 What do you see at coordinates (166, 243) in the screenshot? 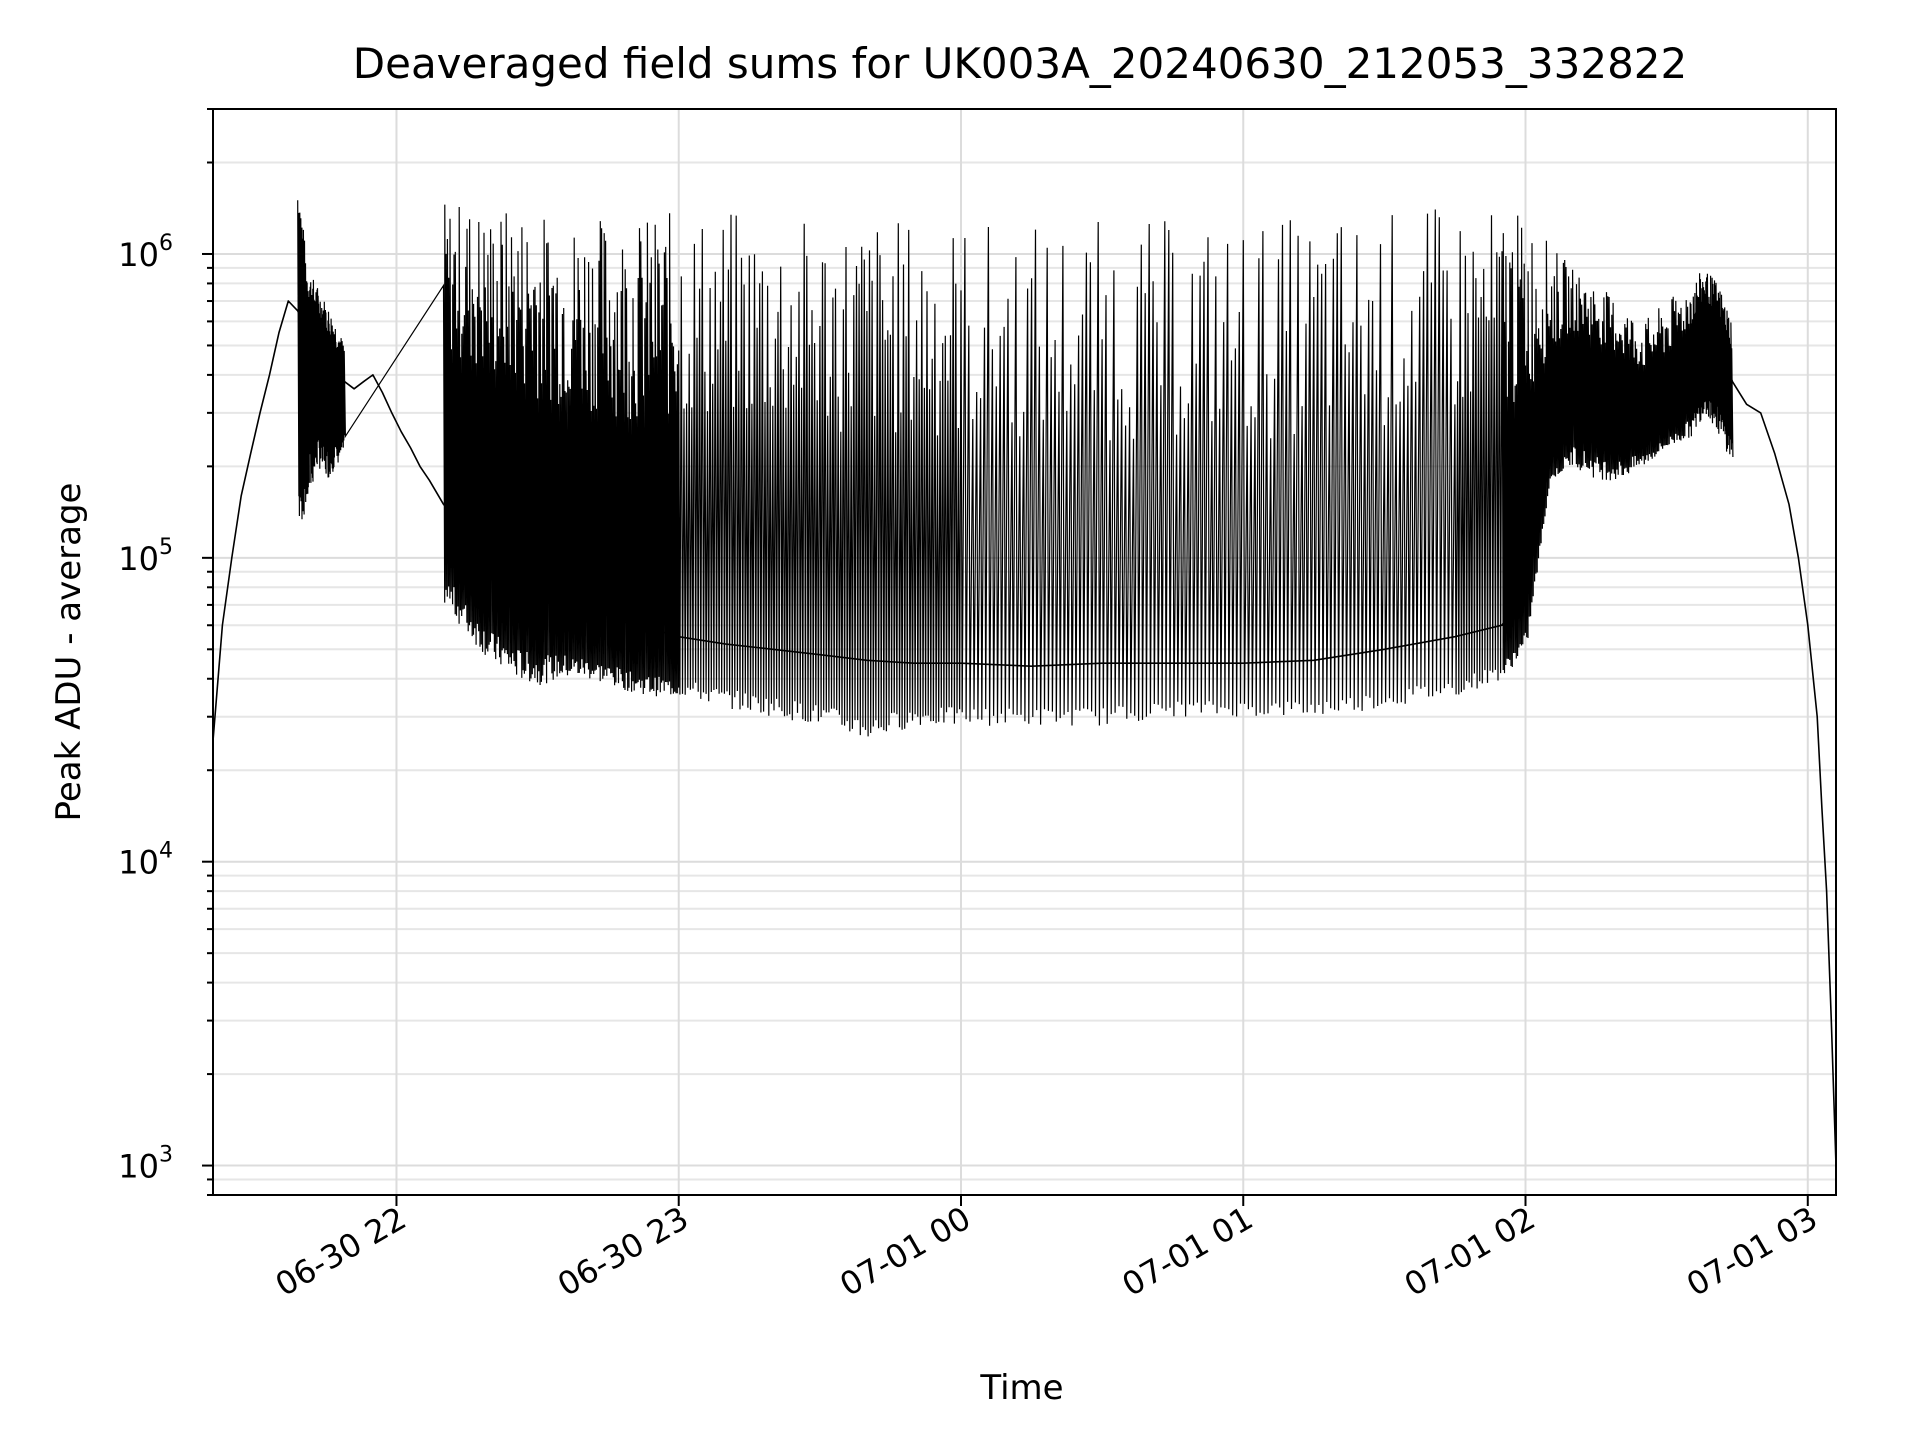
I see `y-tick-exponent: 6` at bounding box center [166, 243].